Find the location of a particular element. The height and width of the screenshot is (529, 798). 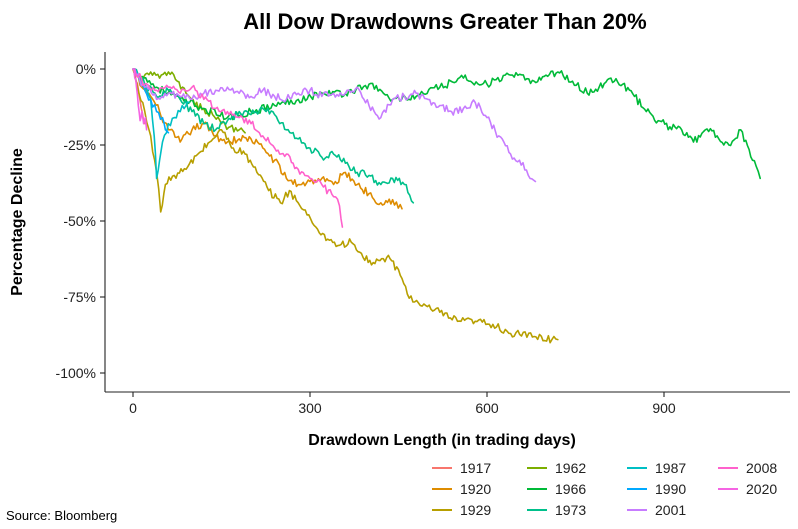

x-axis-title: Drawdown Length (in trading days) is located at coordinates (442, 440).